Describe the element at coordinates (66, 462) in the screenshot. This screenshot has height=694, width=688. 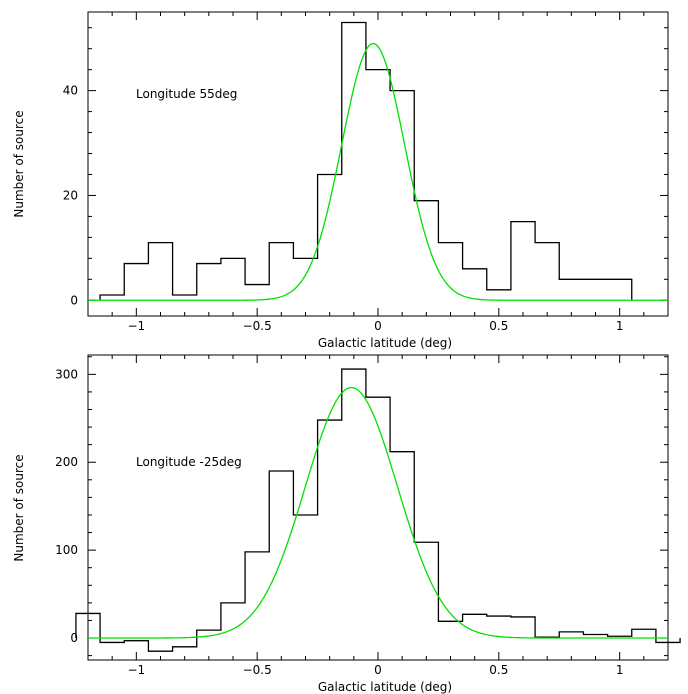
I see `y-tick-label: 200` at that location.